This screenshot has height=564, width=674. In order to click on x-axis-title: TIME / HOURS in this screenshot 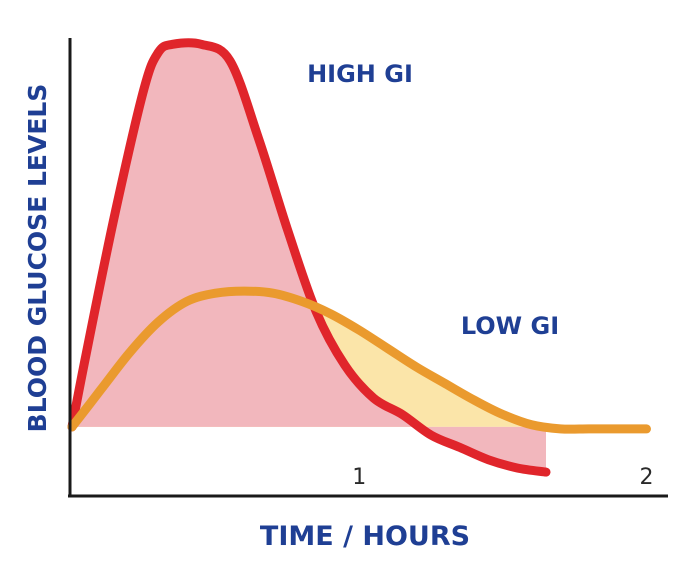, I will do `click(365, 536)`.